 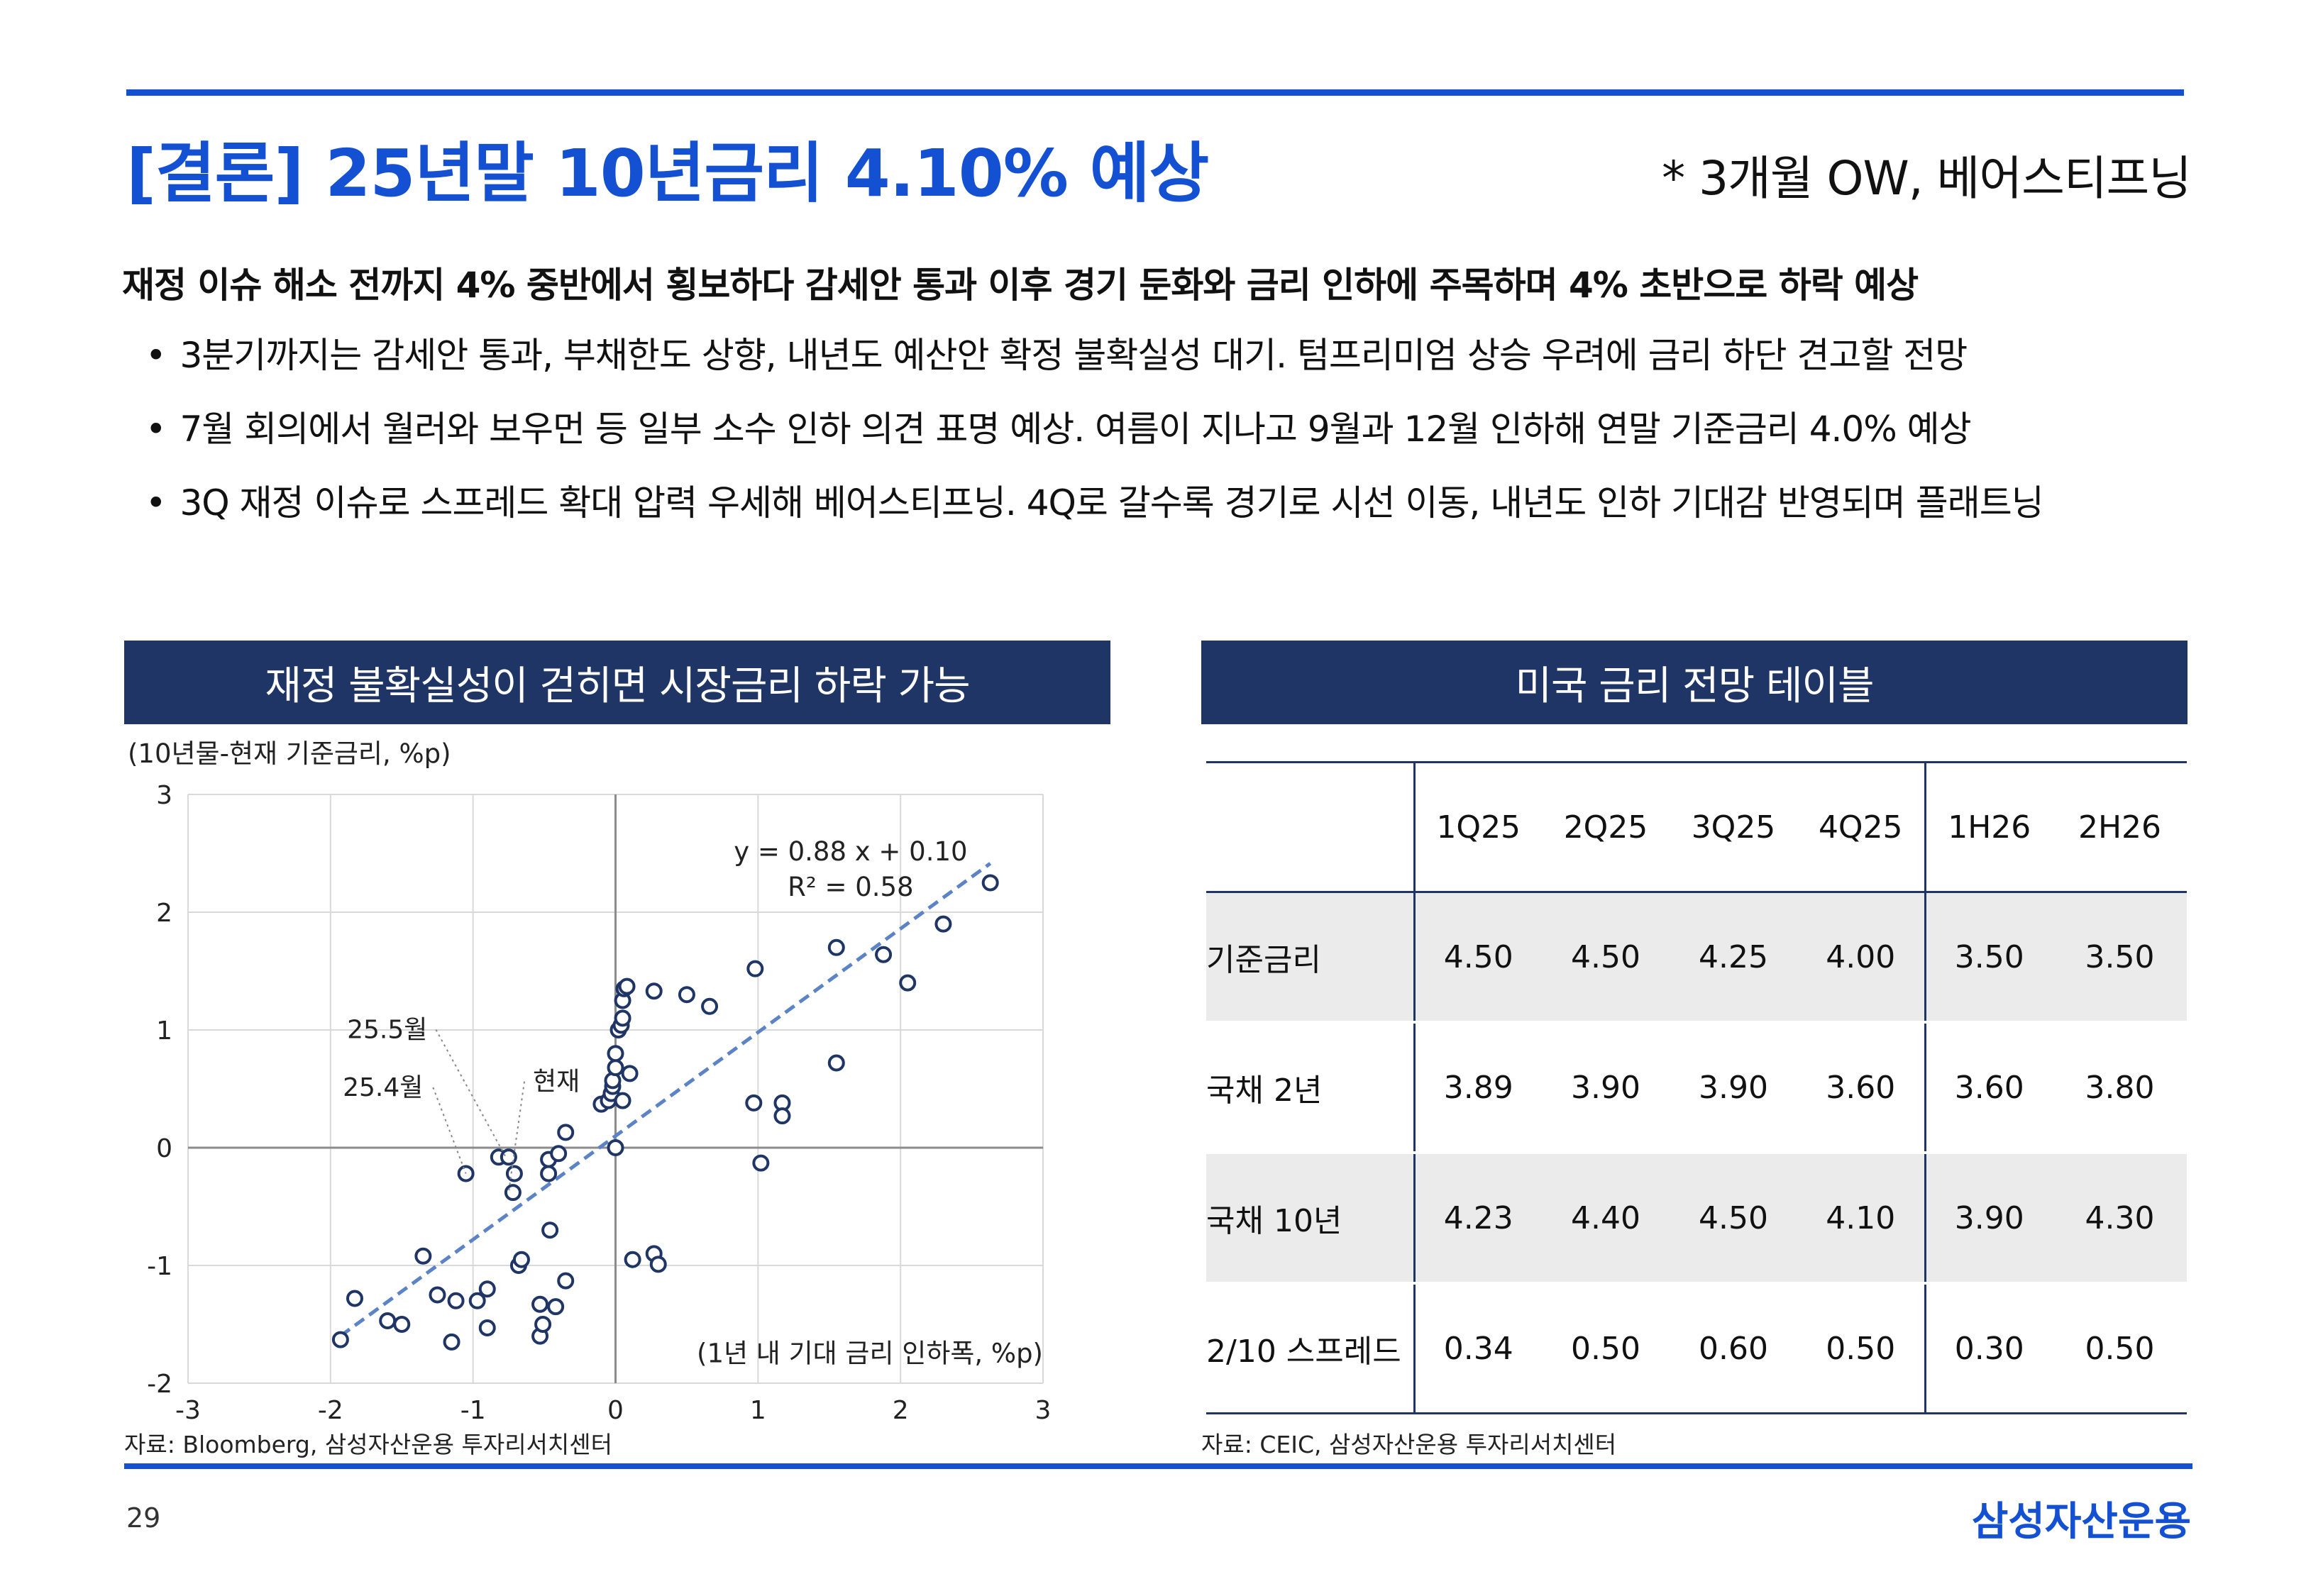 What do you see at coordinates (2120, 828) in the screenshot?
I see `table-header-cell: 2H26` at bounding box center [2120, 828].